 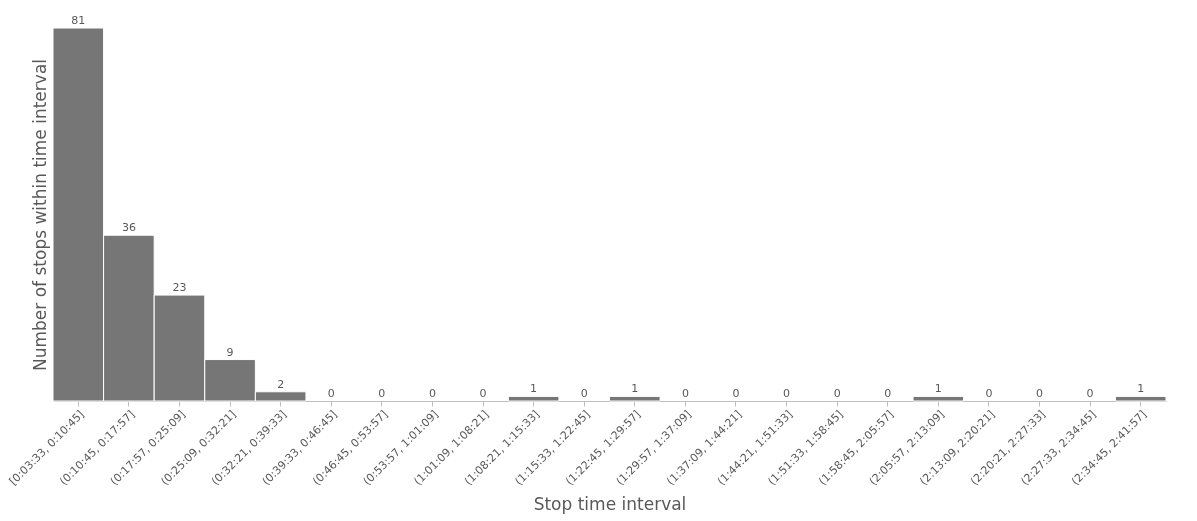 What do you see at coordinates (179, 288) in the screenshot?
I see `data-label: 23` at bounding box center [179, 288].